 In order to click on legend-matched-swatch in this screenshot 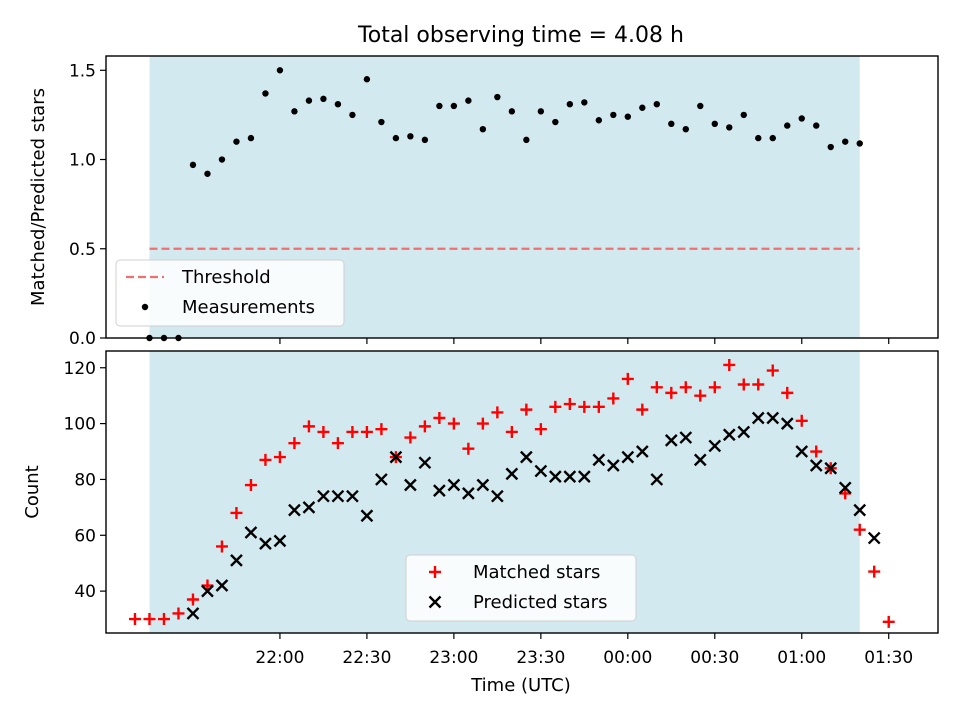, I will do `click(435, 572)`.